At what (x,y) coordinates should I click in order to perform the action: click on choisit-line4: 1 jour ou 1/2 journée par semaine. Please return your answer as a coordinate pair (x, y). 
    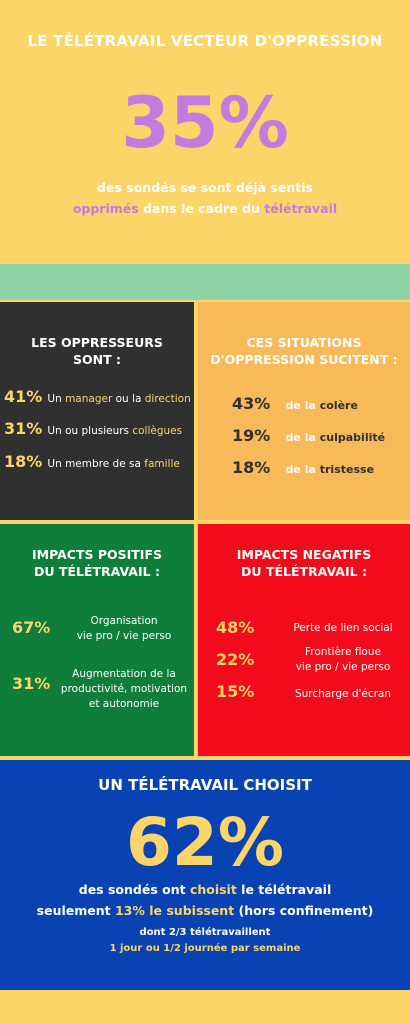
    Looking at the image, I should click on (205, 948).